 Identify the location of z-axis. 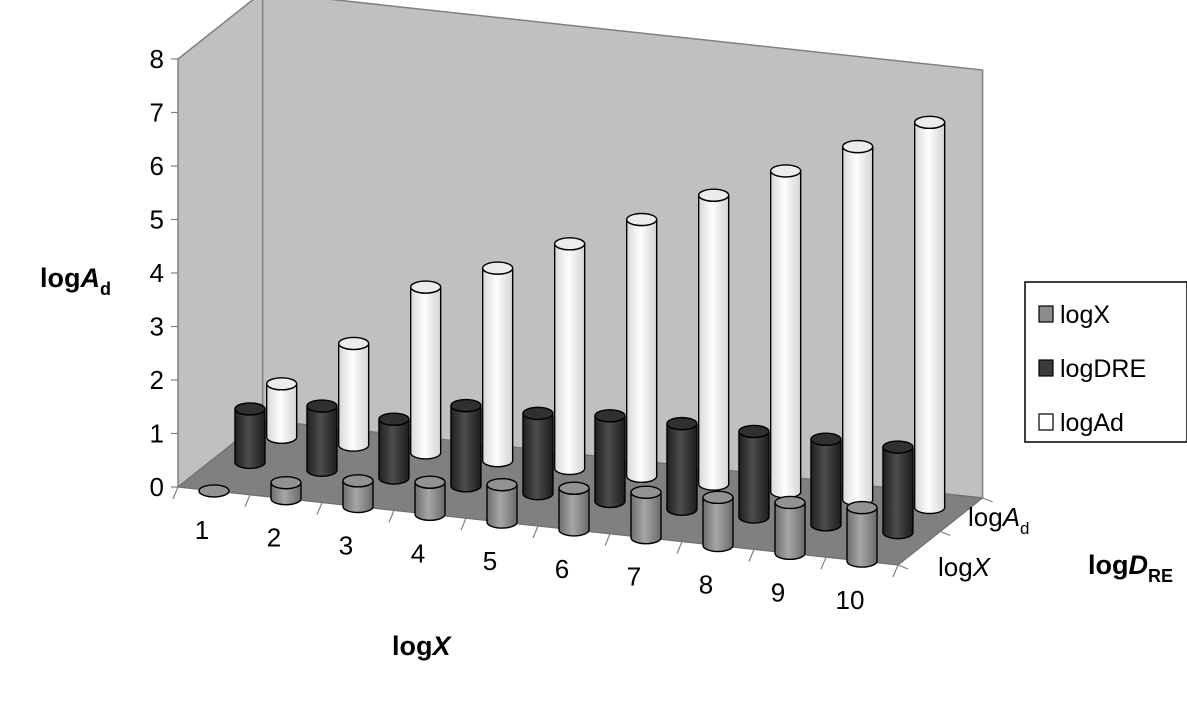
(945, 533).